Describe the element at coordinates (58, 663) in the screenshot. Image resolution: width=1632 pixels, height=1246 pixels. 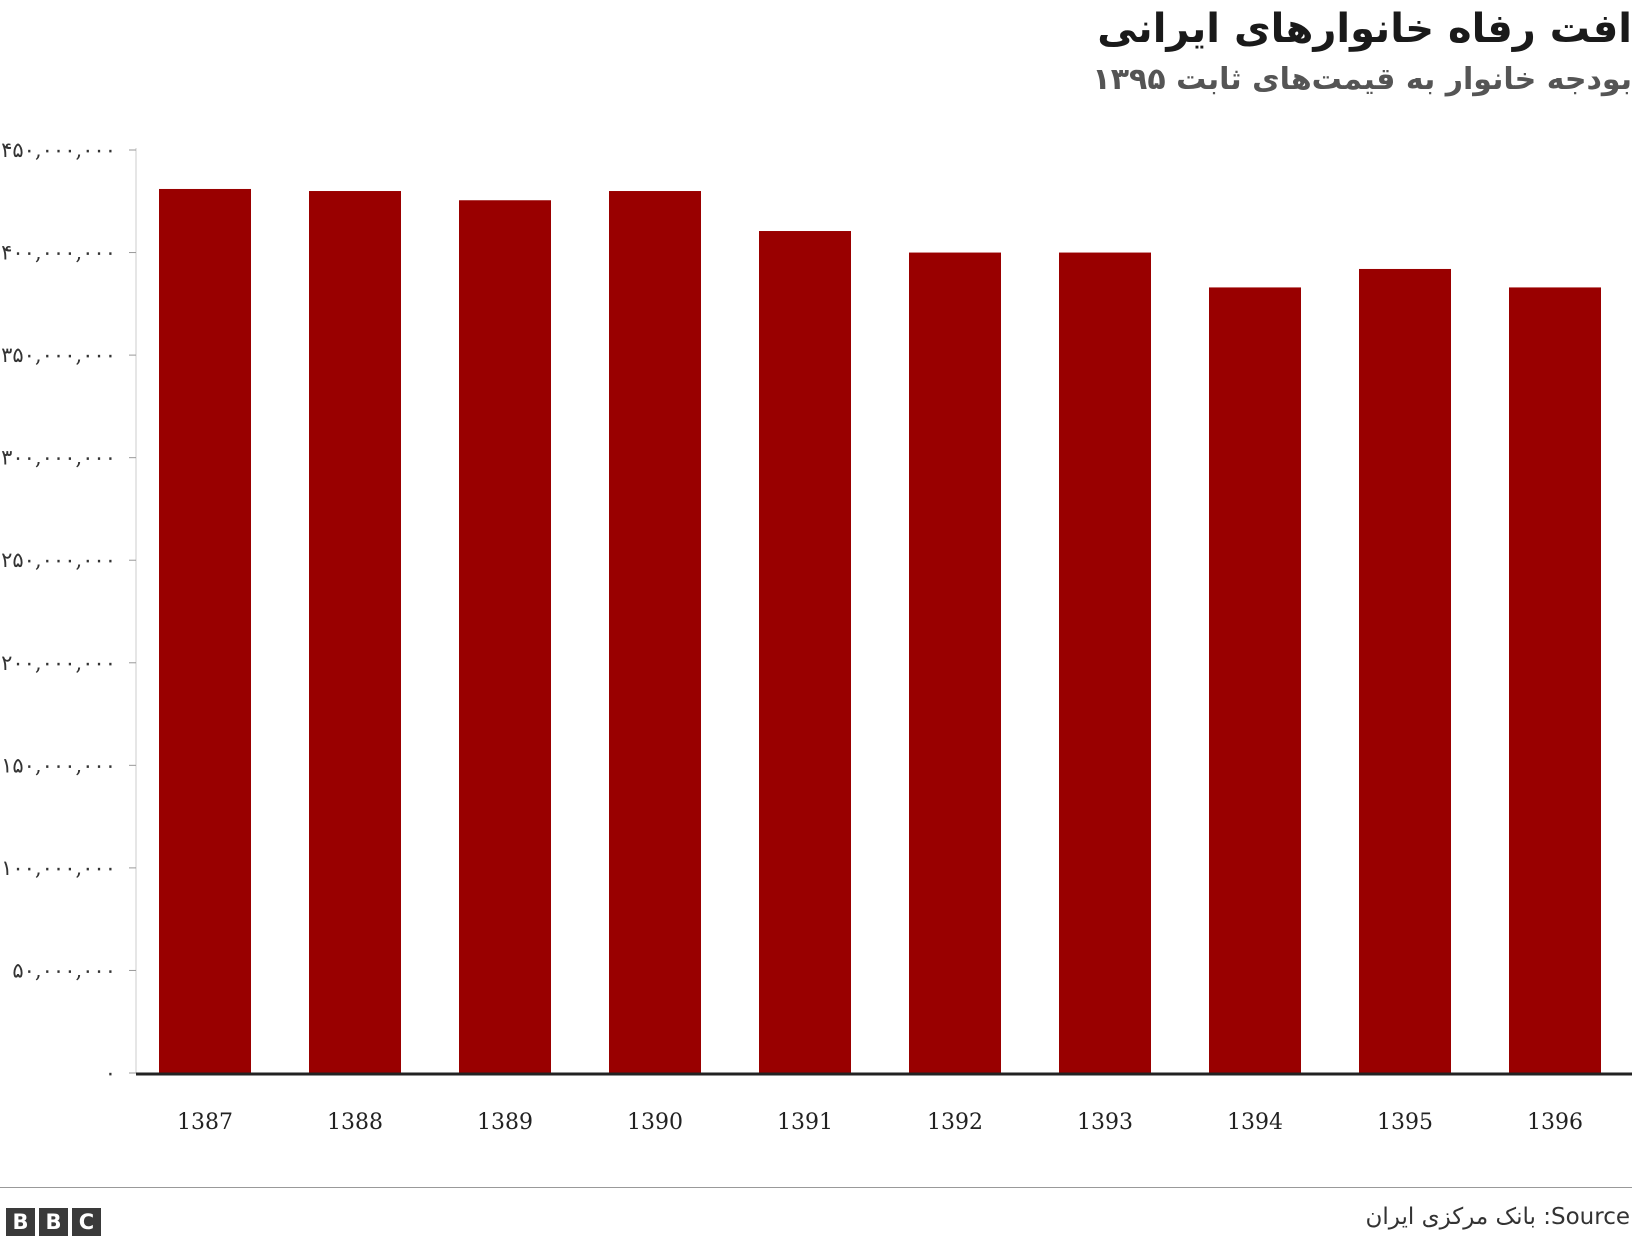
I see `y-tick-label: ۲۰۰,۰۰۰,۰۰۰` at that location.